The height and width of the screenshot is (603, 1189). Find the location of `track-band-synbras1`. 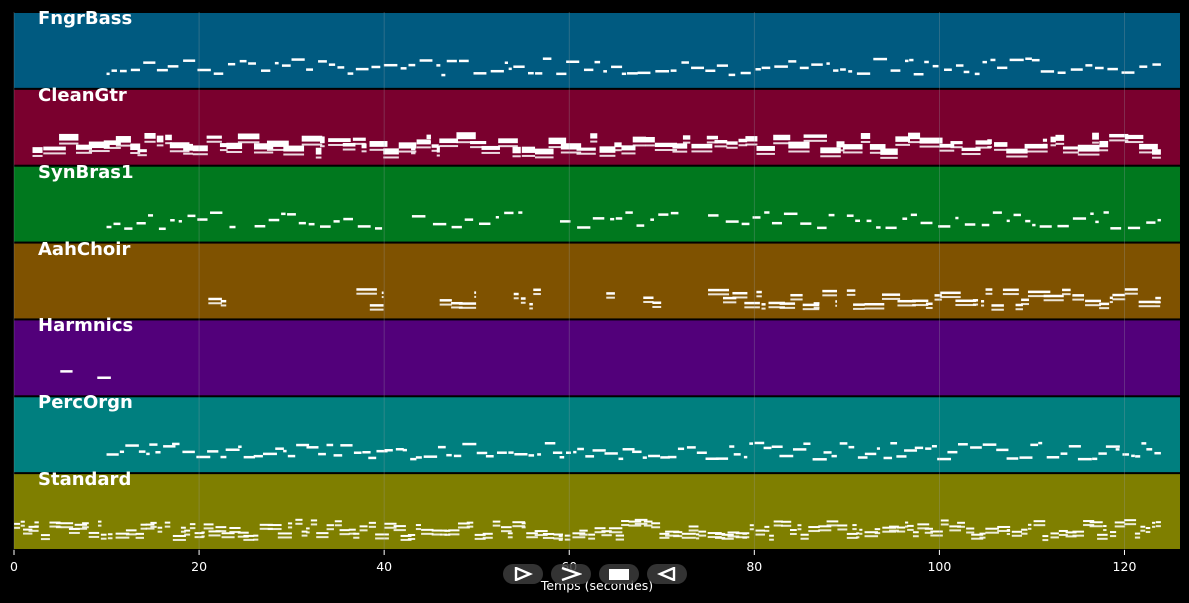

track-band-synbras1 is located at coordinates (597, 204).